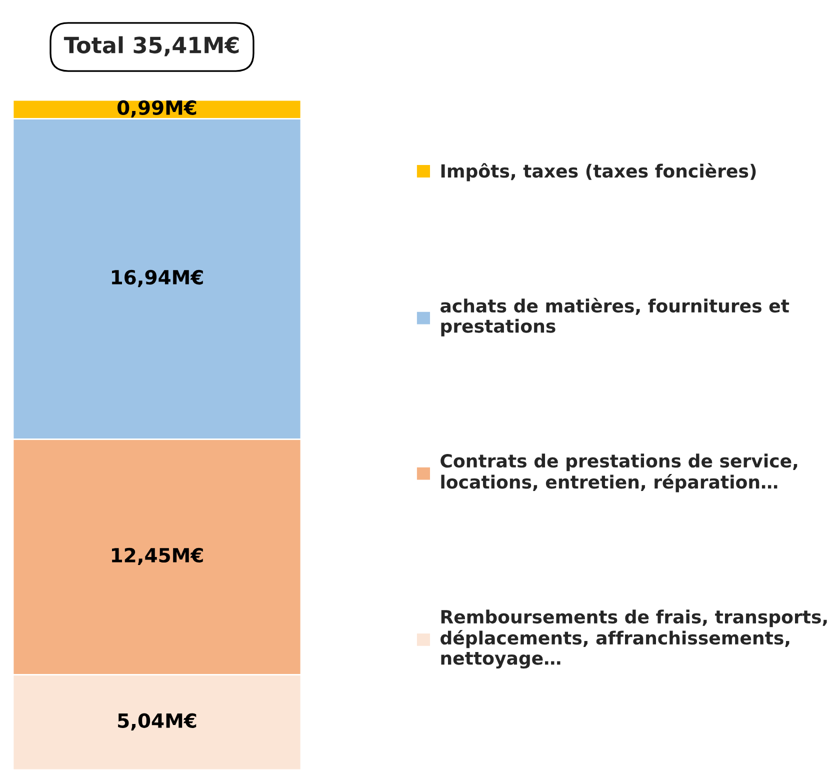 The image size is (840, 770). I want to click on data-label: 5,04M€, so click(157, 721).